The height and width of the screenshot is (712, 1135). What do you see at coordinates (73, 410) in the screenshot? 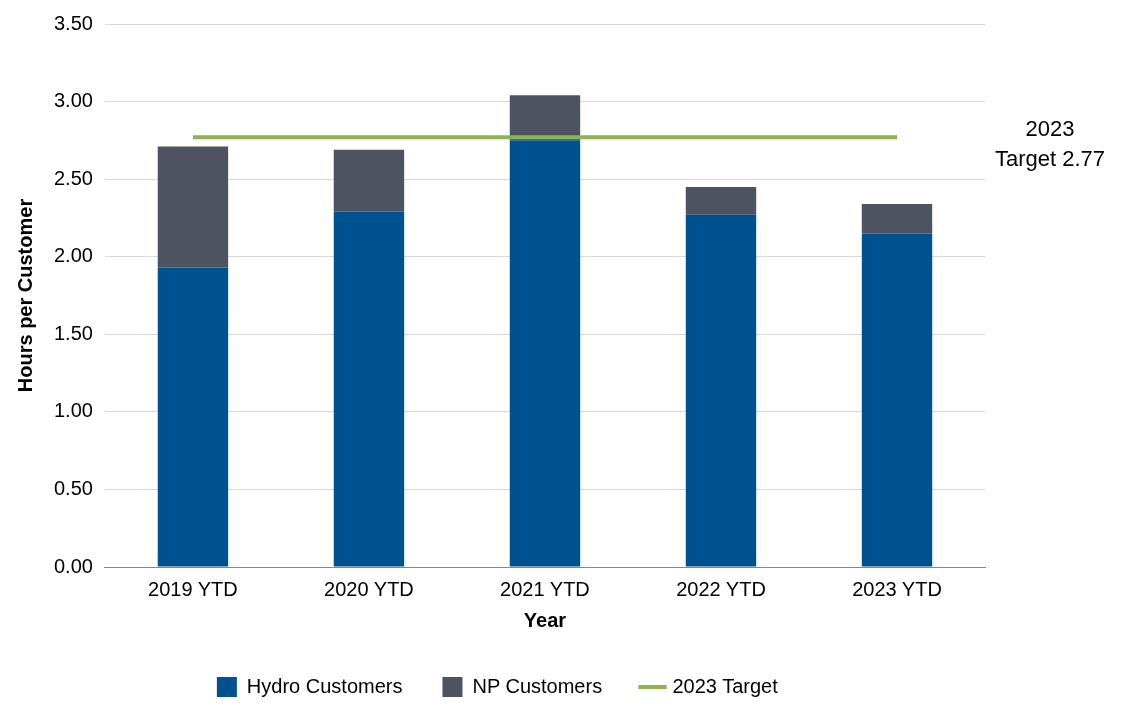
I see `y-tick-label: 1.00` at bounding box center [73, 410].